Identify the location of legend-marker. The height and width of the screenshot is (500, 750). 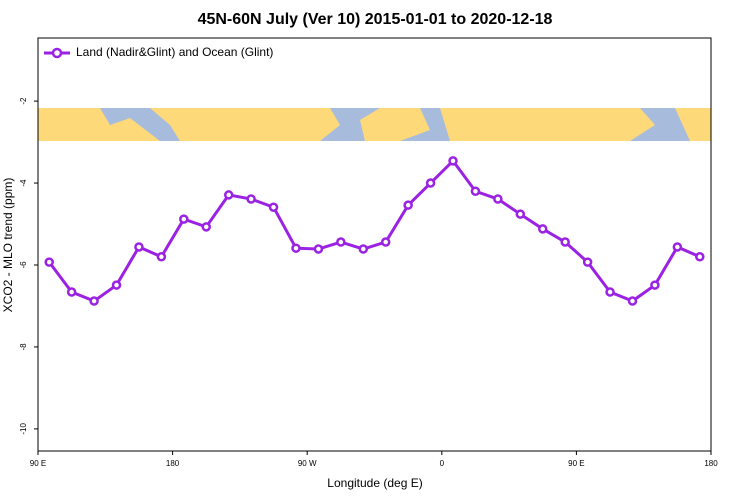
(57, 53).